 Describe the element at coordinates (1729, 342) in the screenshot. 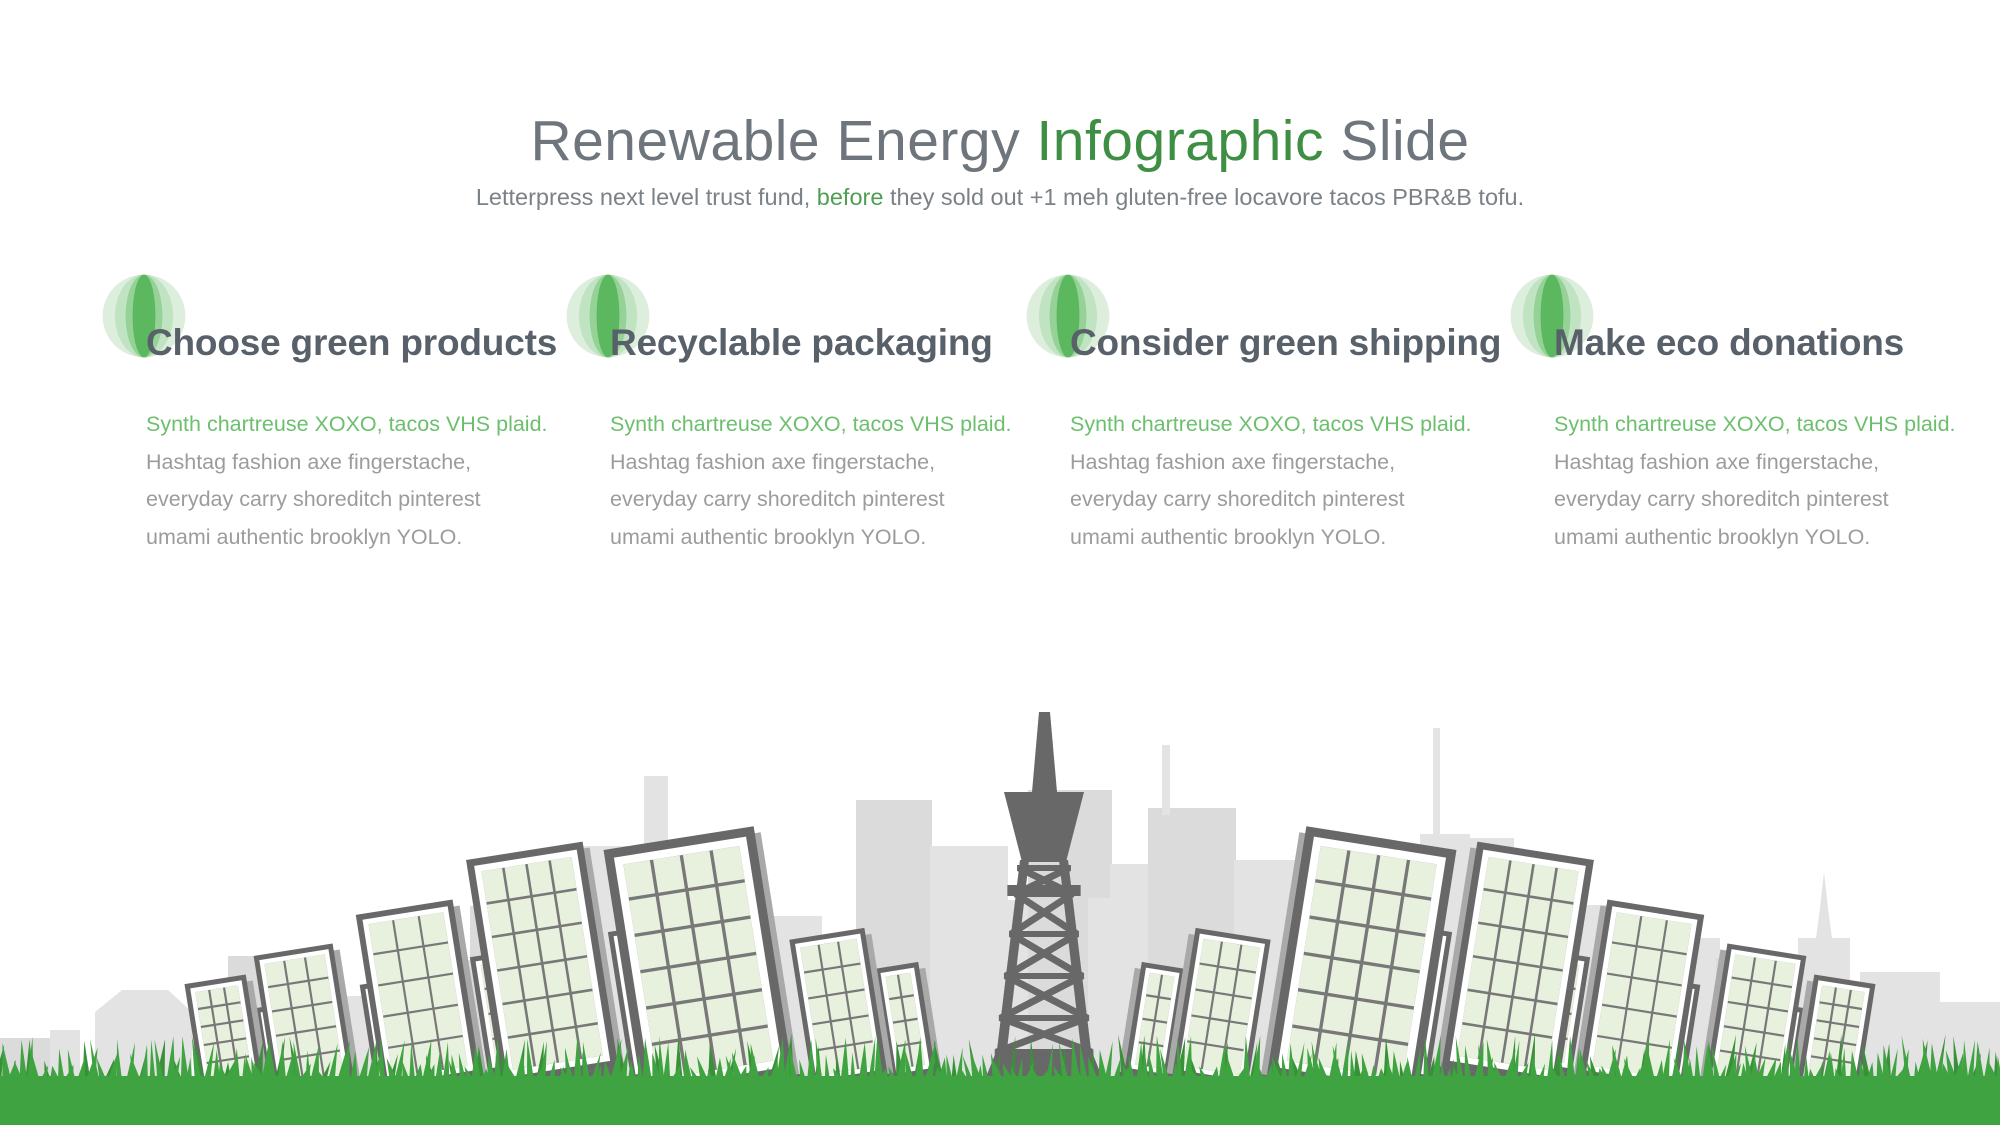

I see `column-heading: Make eco donations` at that location.